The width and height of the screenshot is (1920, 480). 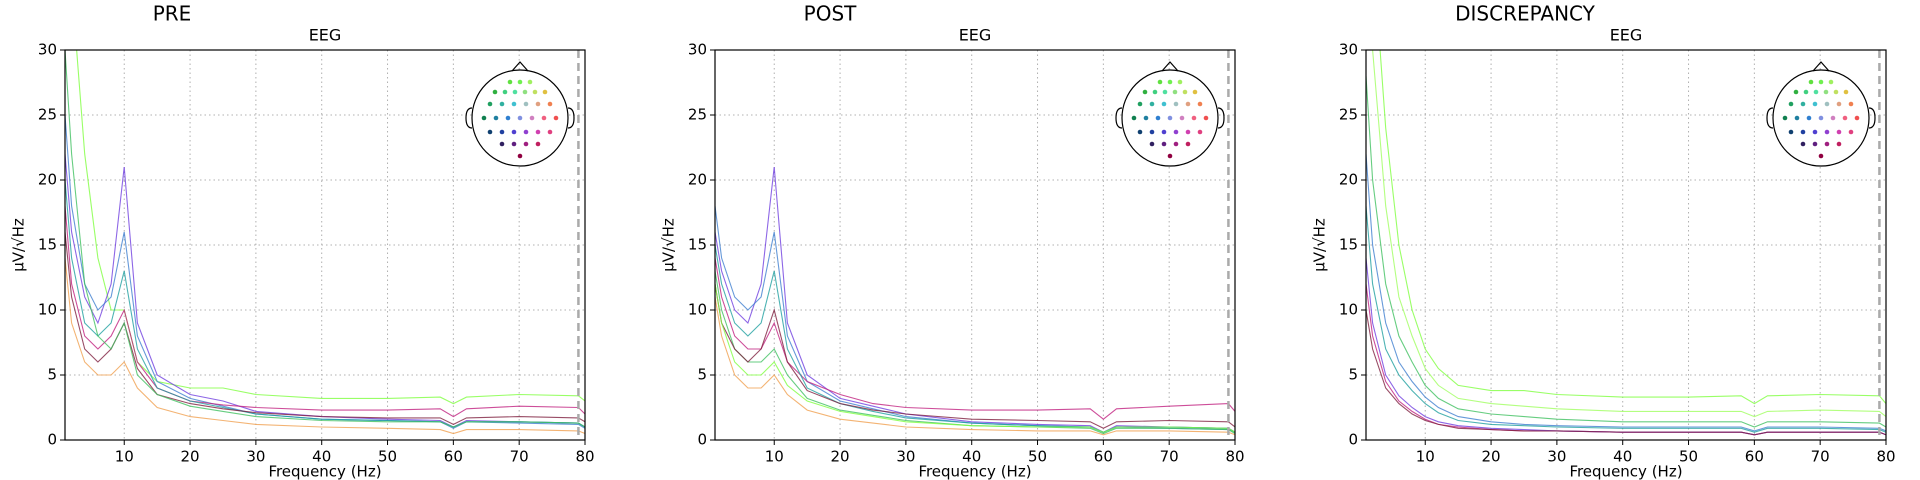 What do you see at coordinates (1525, 14) in the screenshot?
I see `panel-title: DISCREPANCY` at bounding box center [1525, 14].